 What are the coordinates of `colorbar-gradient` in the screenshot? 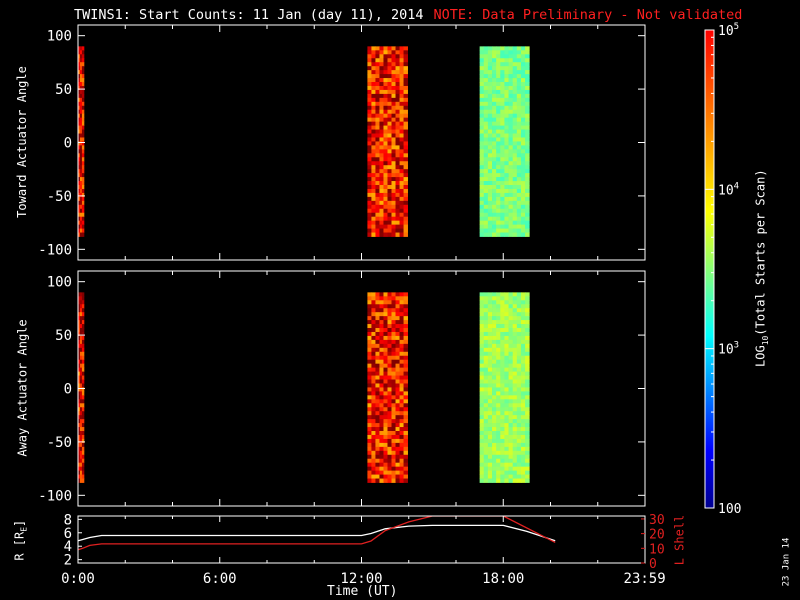 It's located at (709, 269).